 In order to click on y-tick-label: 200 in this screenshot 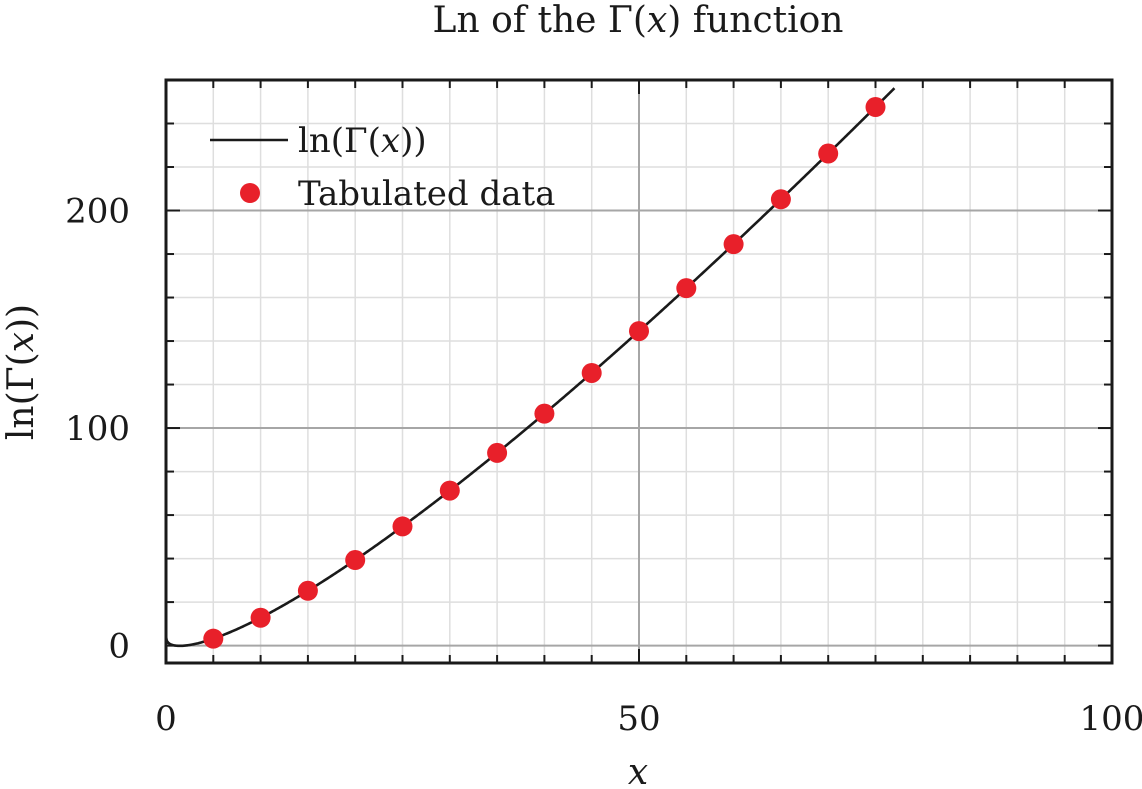, I will do `click(97, 212)`.